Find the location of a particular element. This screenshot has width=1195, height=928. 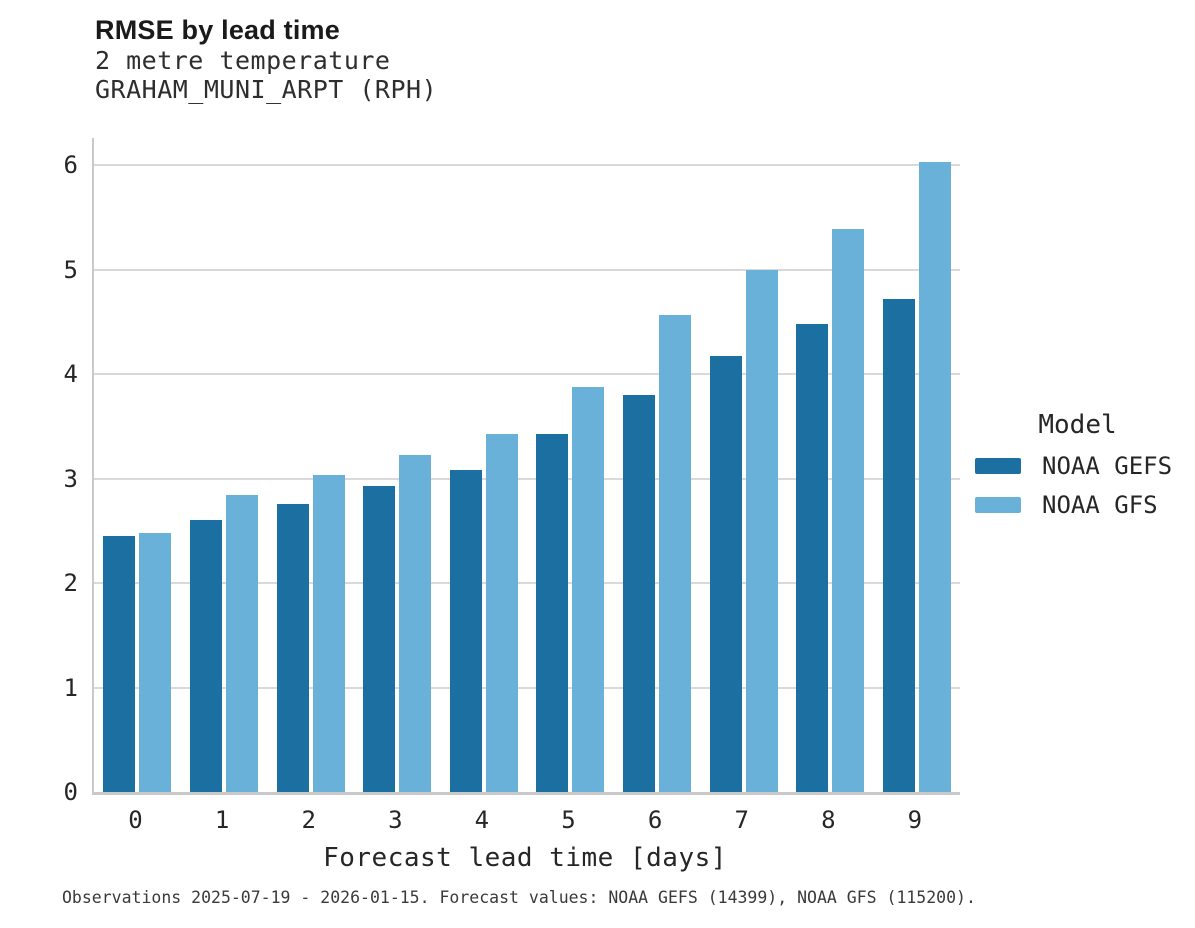

legend-entries: NOAA GEFS NOAA GFS is located at coordinates (1077, 485).